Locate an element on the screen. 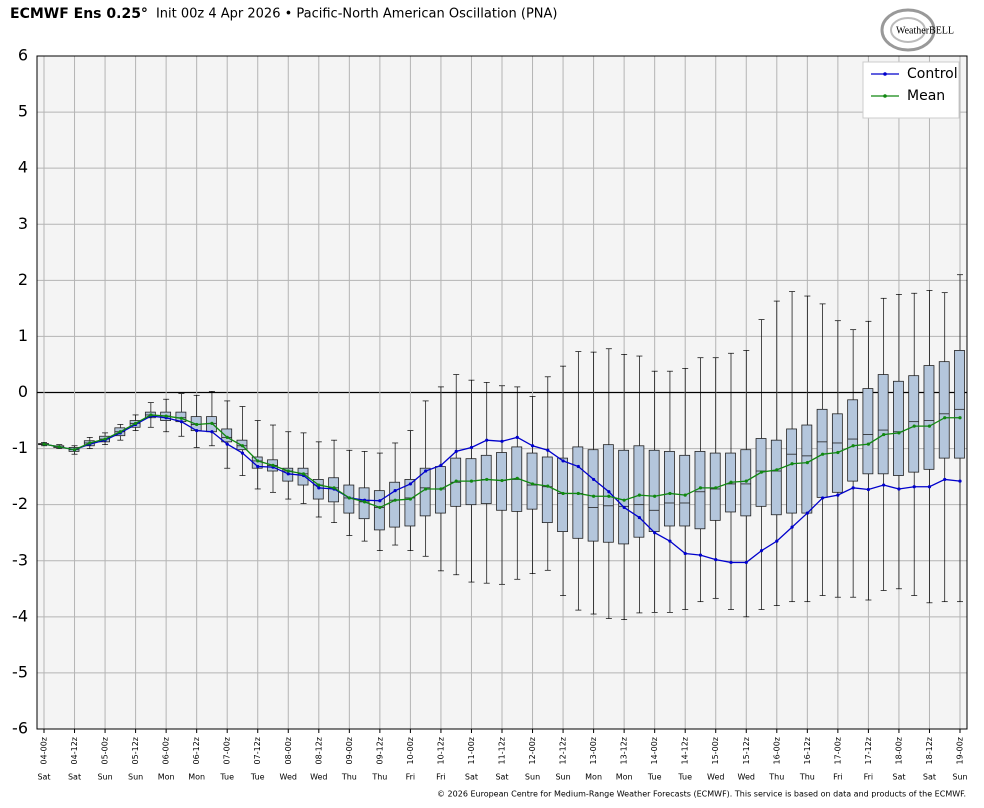 This screenshot has width=984, height=808. y-tick-label: 1 is located at coordinates (23, 335).